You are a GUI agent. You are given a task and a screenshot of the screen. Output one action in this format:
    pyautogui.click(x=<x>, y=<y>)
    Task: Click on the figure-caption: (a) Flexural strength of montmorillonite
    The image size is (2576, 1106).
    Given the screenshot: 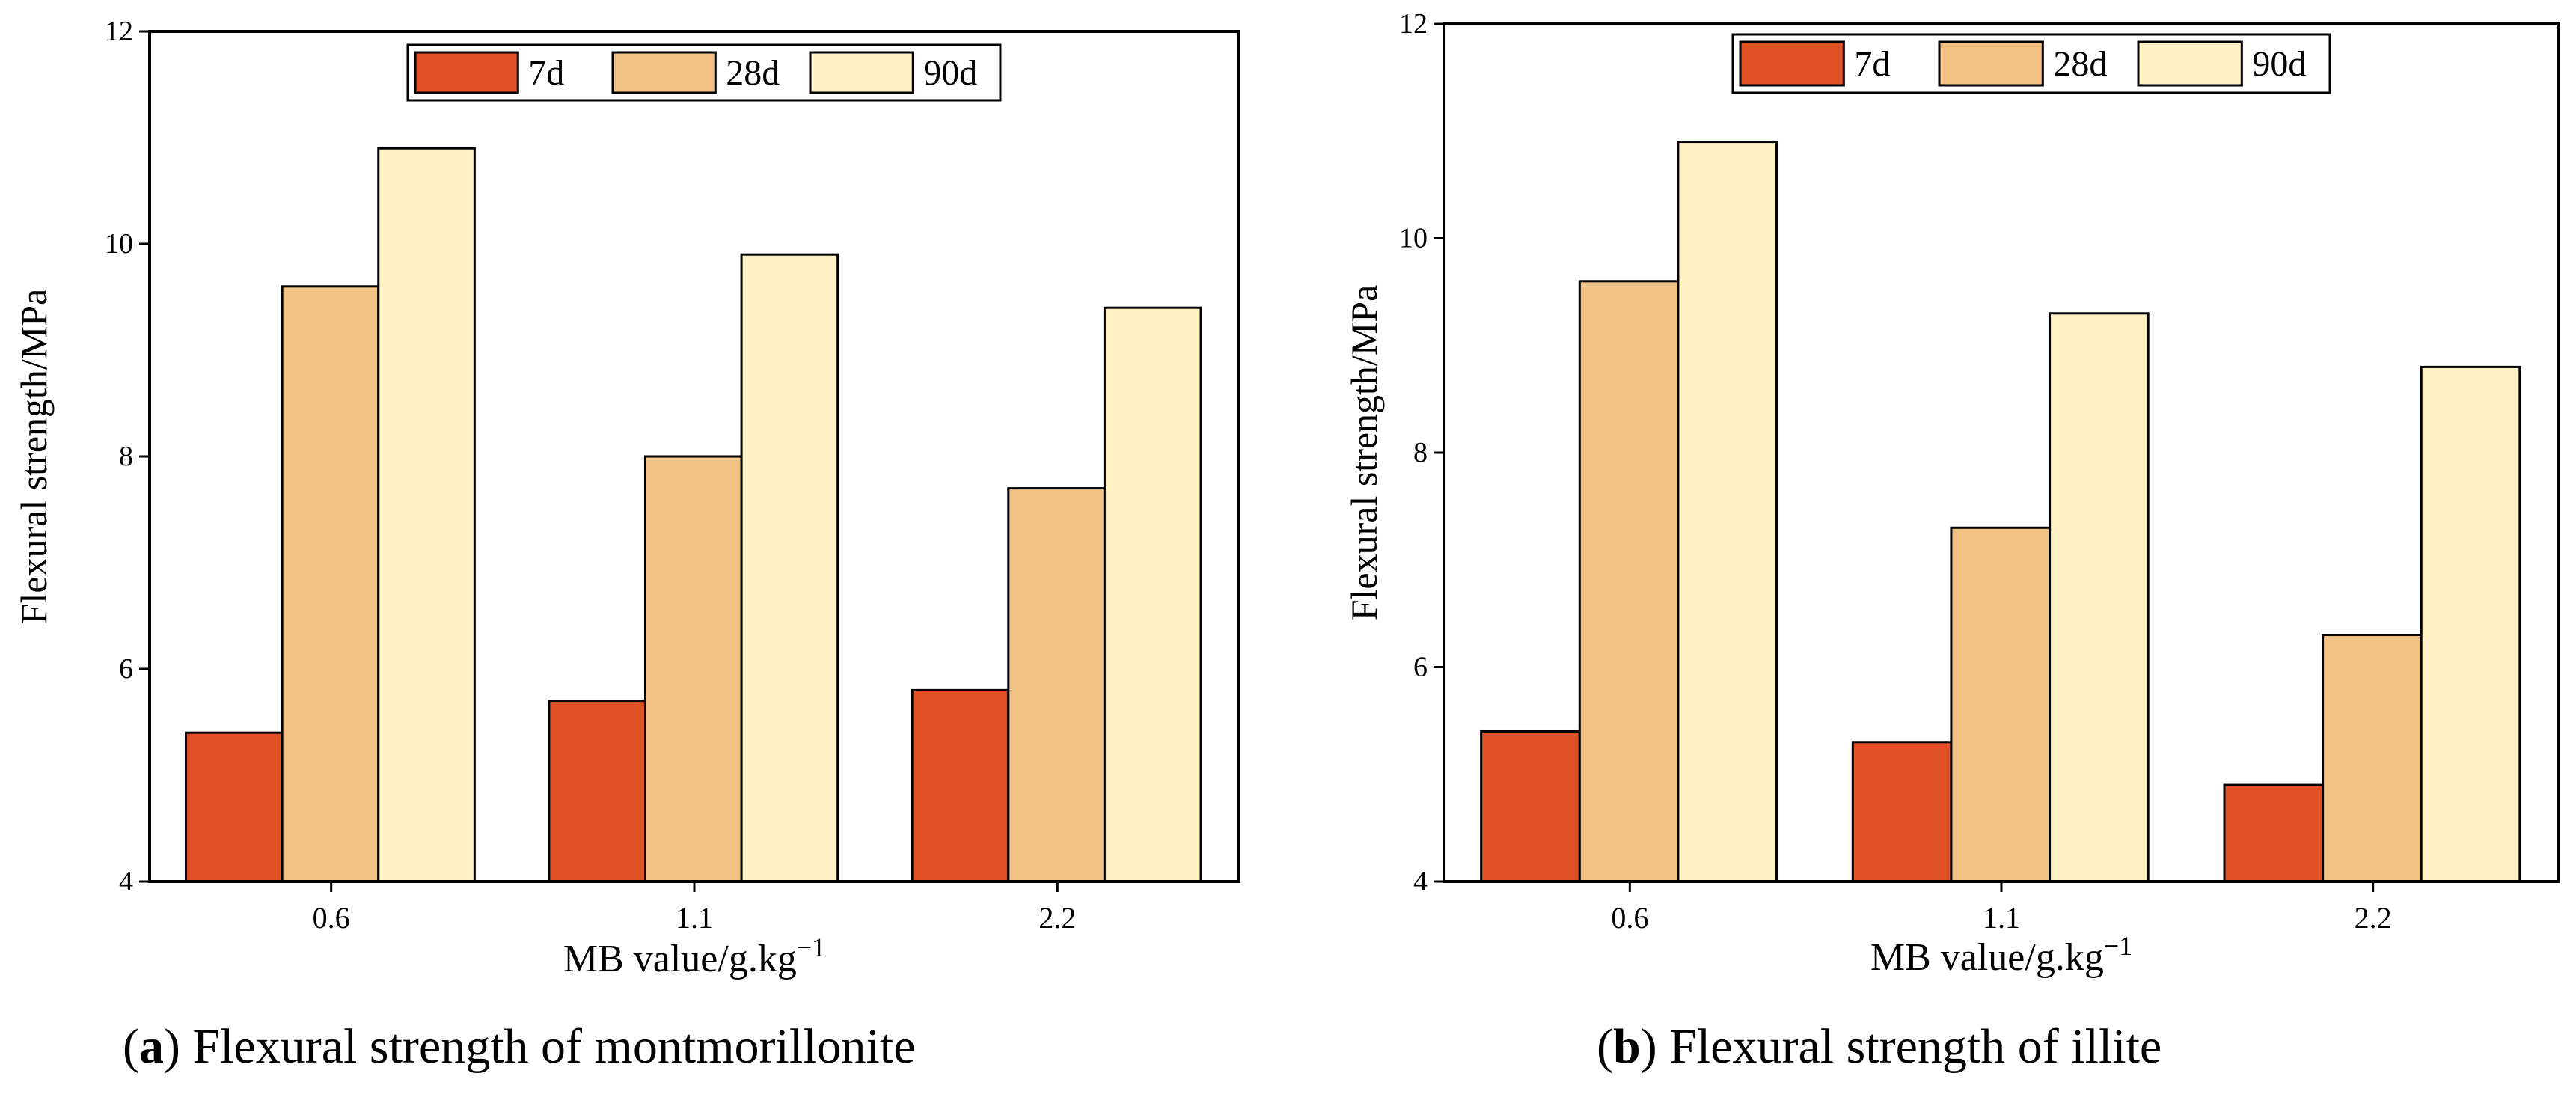 What is the action you would take?
    pyautogui.click(x=519, y=1046)
    